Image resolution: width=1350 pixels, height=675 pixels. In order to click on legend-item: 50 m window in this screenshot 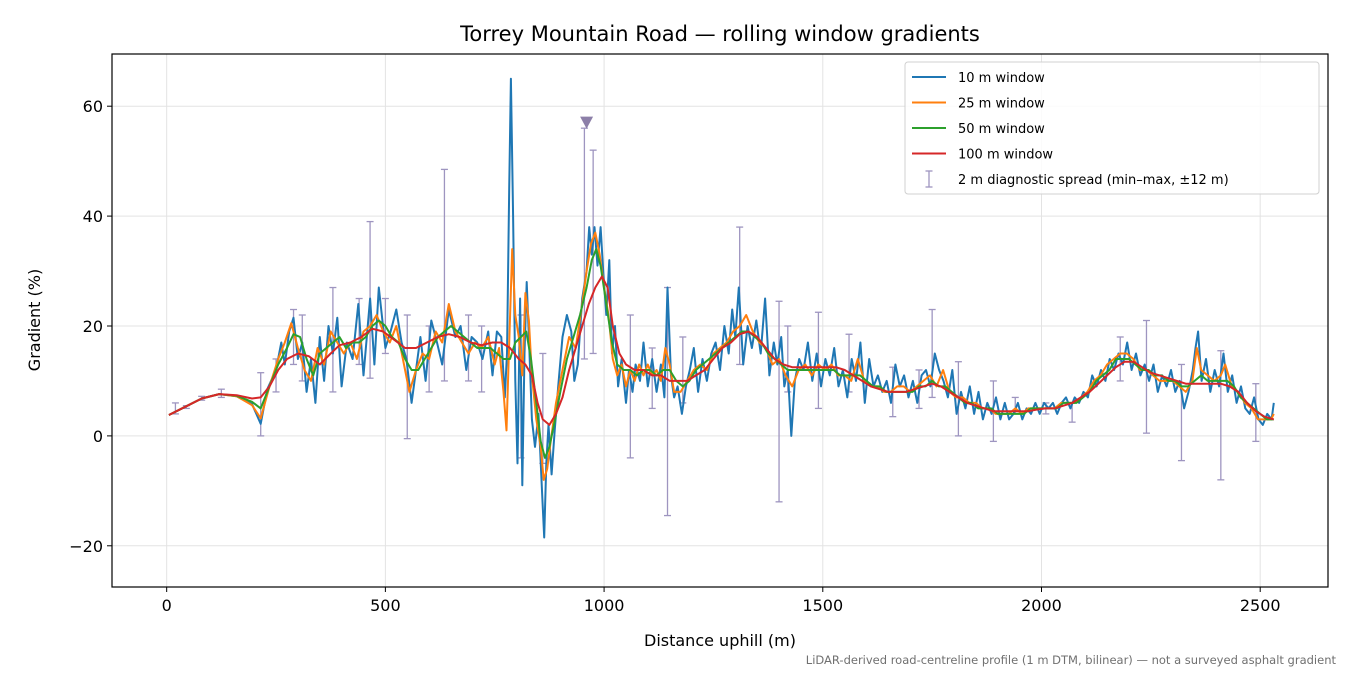, I will do `click(978, 129)`.